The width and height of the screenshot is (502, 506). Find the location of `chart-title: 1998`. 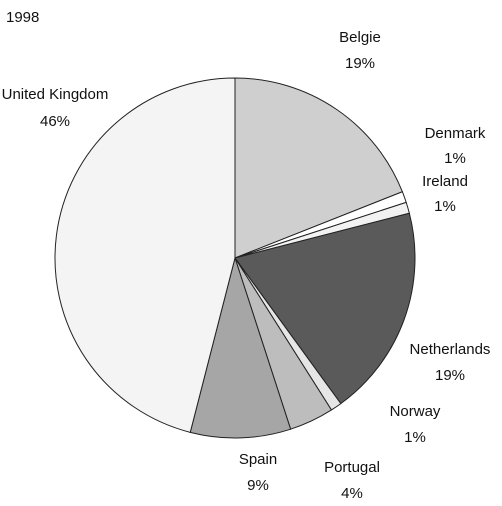

chart-title: 1998 is located at coordinates (22, 17).